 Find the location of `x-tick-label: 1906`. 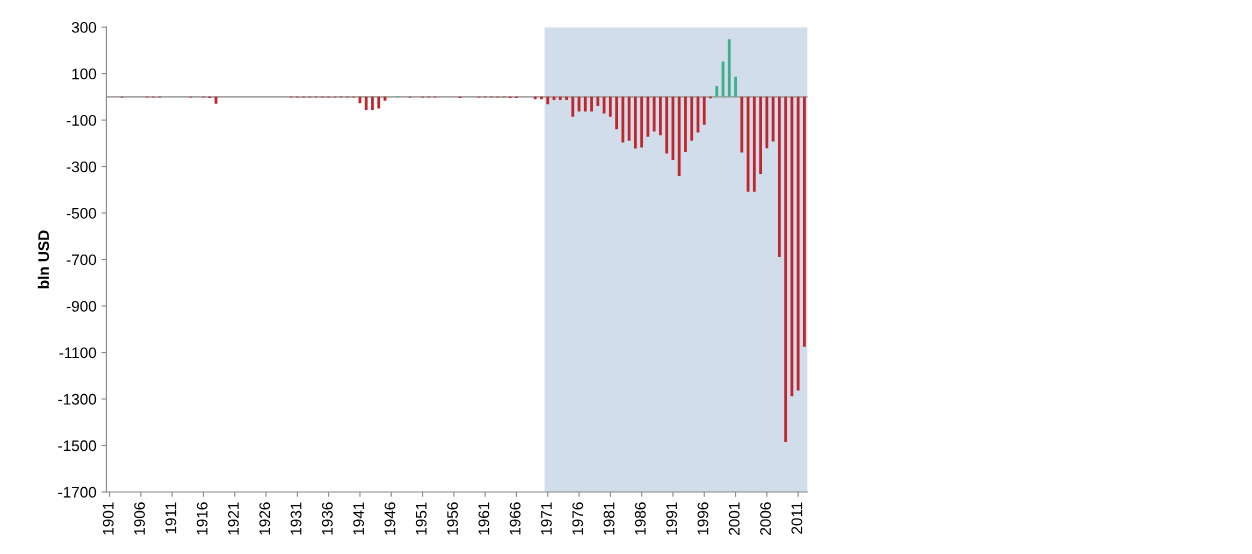

x-tick-label: 1906 is located at coordinates (139, 518).